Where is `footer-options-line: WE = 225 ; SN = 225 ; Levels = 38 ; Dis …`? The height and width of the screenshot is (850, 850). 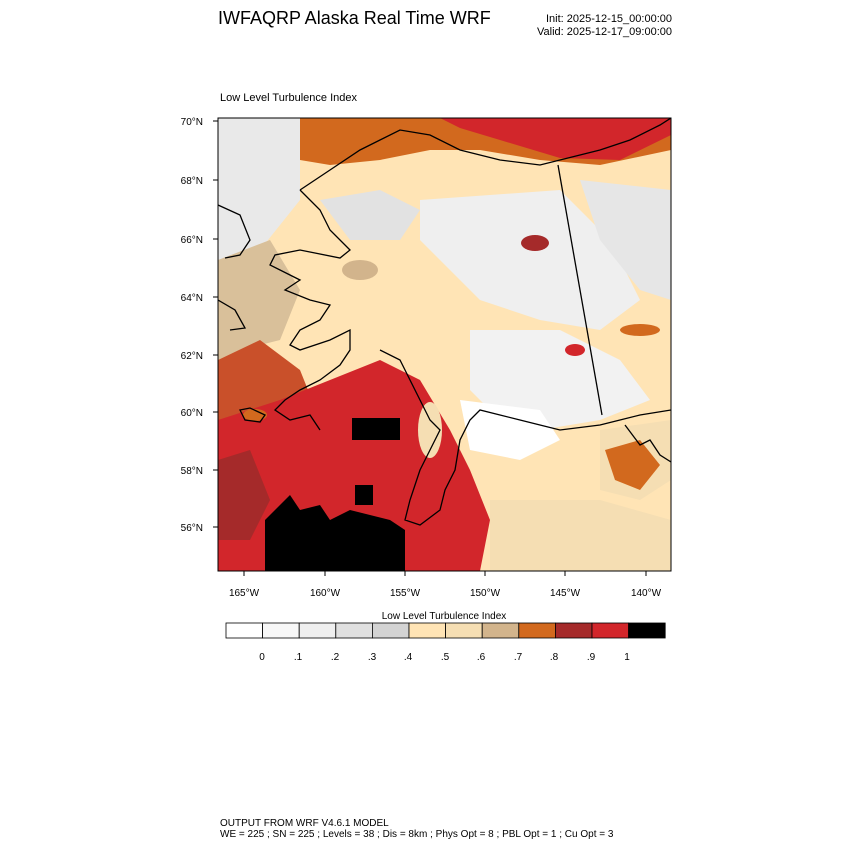
footer-options-line: WE = 225 ; SN = 225 ; Levels = 38 ; Dis … is located at coordinates (417, 834).